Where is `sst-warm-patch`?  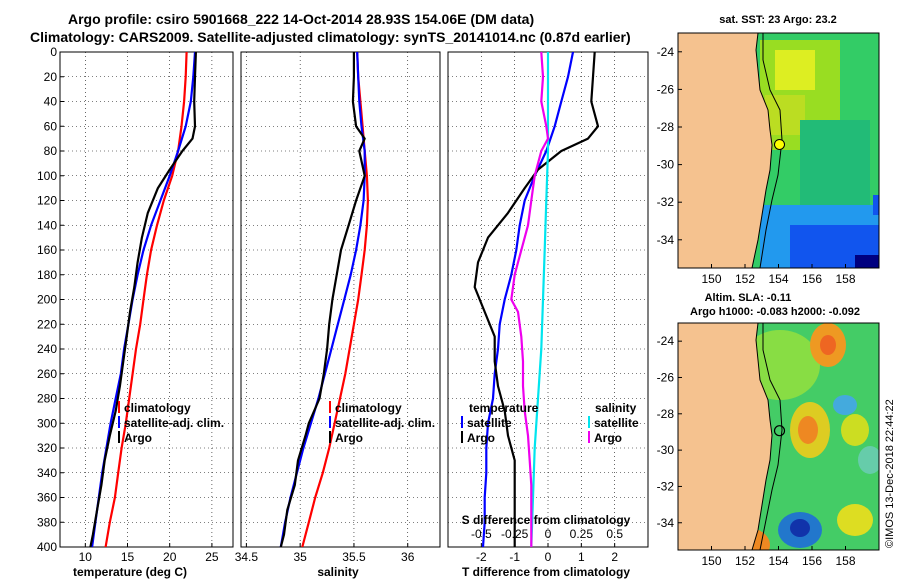
sst-warm-patch is located at coordinates (785, 115).